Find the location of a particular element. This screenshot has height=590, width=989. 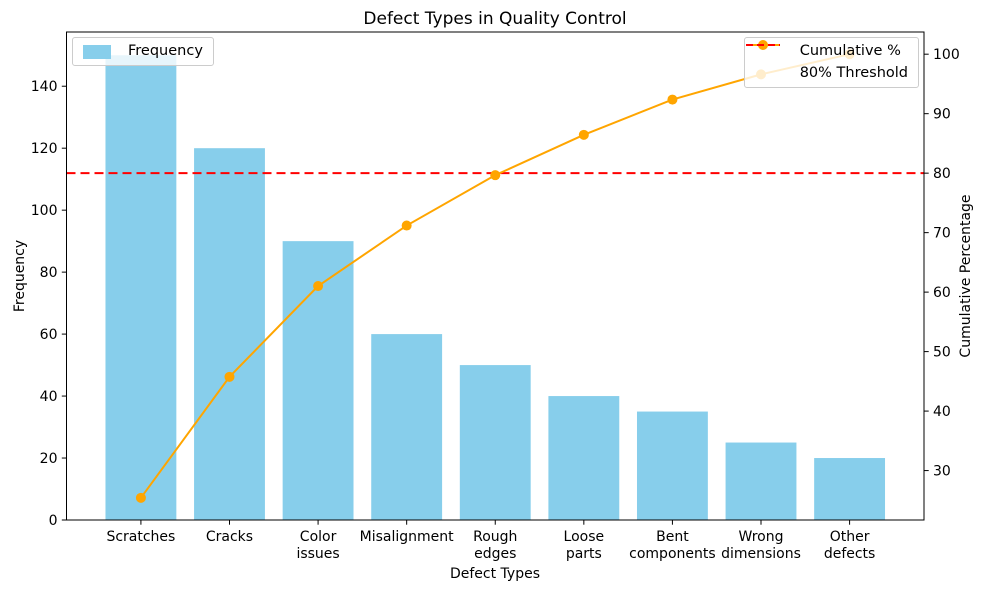

x-tick-label-loose-parts: Loose parts is located at coordinates (584, 545).